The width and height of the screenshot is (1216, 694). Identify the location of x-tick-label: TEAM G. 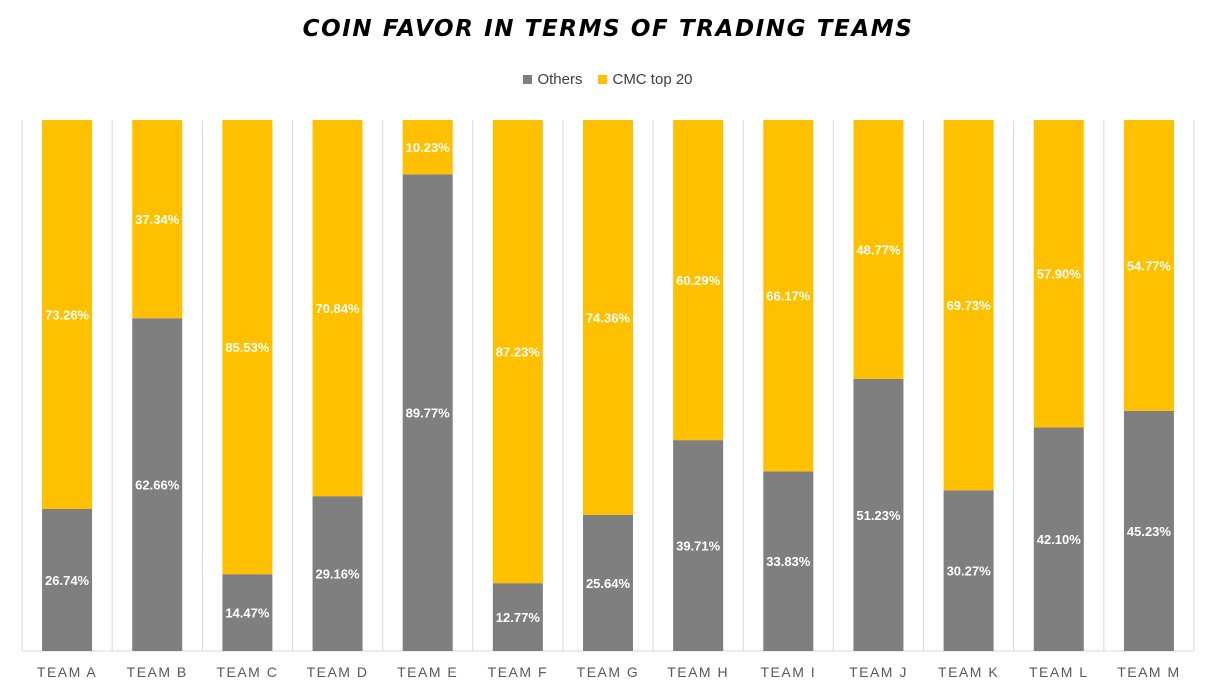
(608, 672).